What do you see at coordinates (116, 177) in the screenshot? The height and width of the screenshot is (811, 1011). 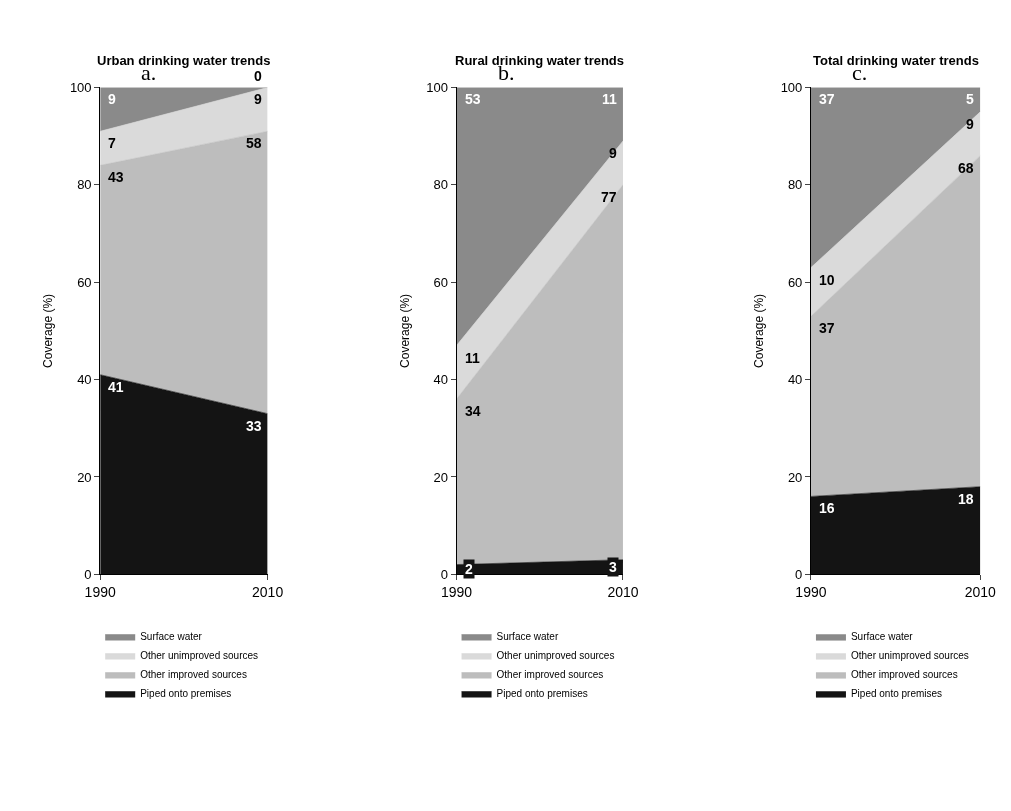 I see `data-label: 43` at bounding box center [116, 177].